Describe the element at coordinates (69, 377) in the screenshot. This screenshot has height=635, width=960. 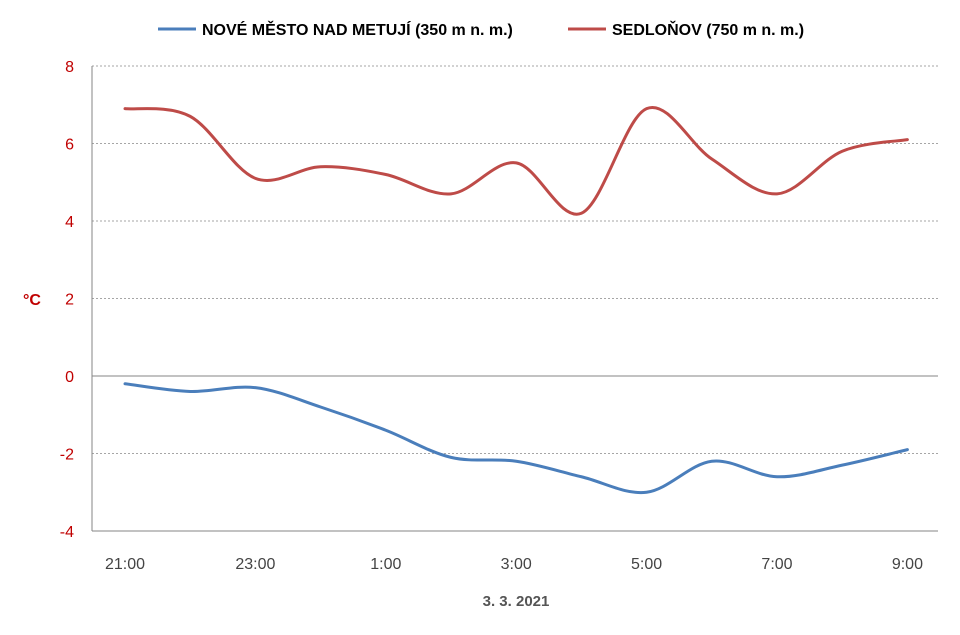
I see `y-tick-label: 0` at that location.